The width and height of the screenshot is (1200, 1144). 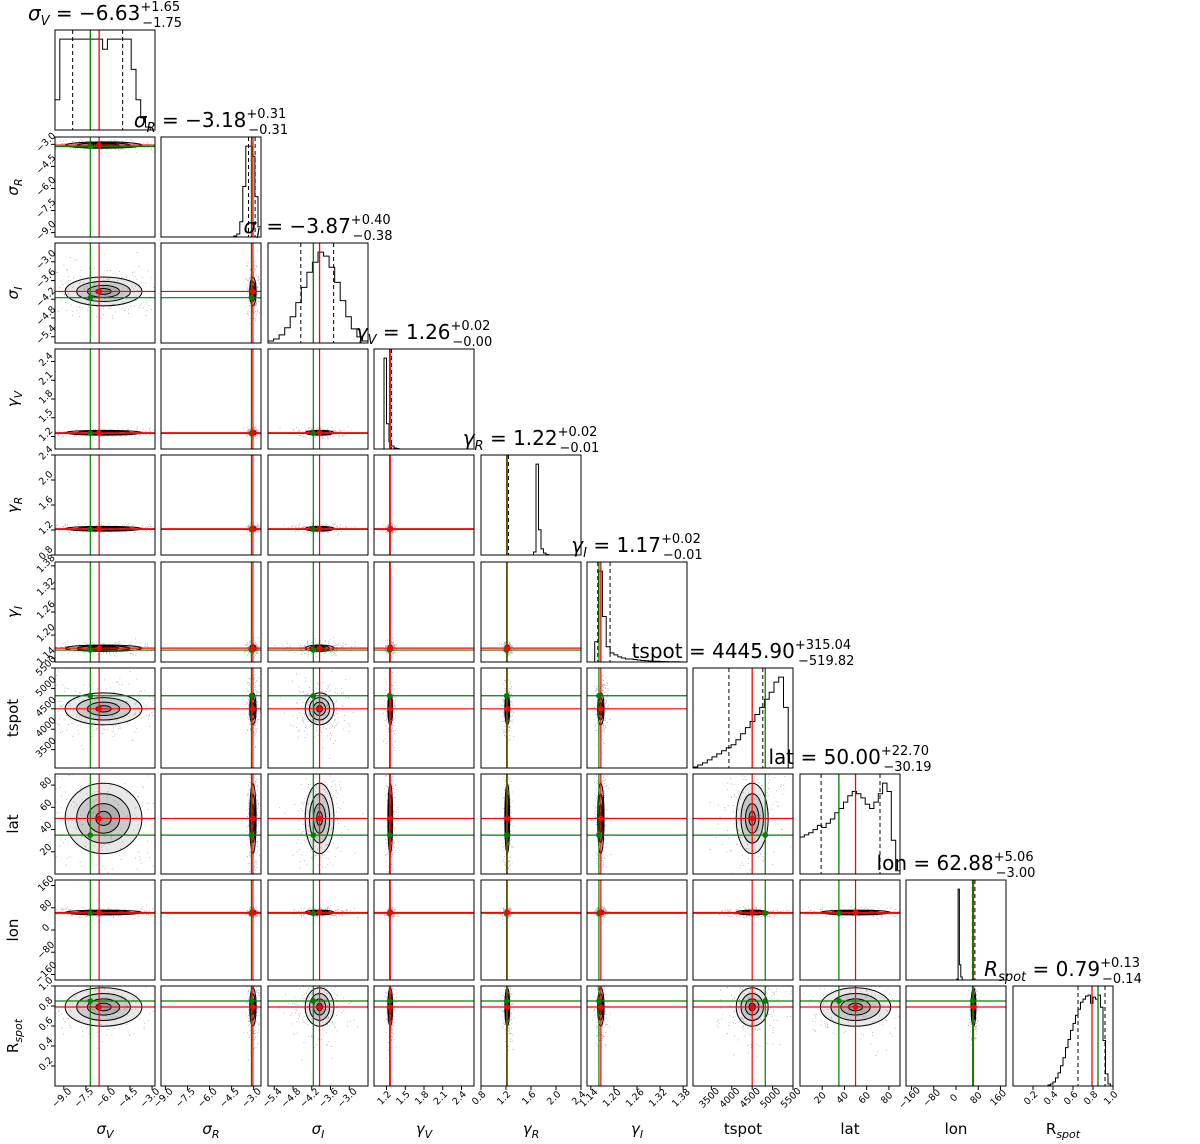 I want to click on title-R_spot: Rspot = 0.79+0.13 −0.14, so click(x=1063, y=971).